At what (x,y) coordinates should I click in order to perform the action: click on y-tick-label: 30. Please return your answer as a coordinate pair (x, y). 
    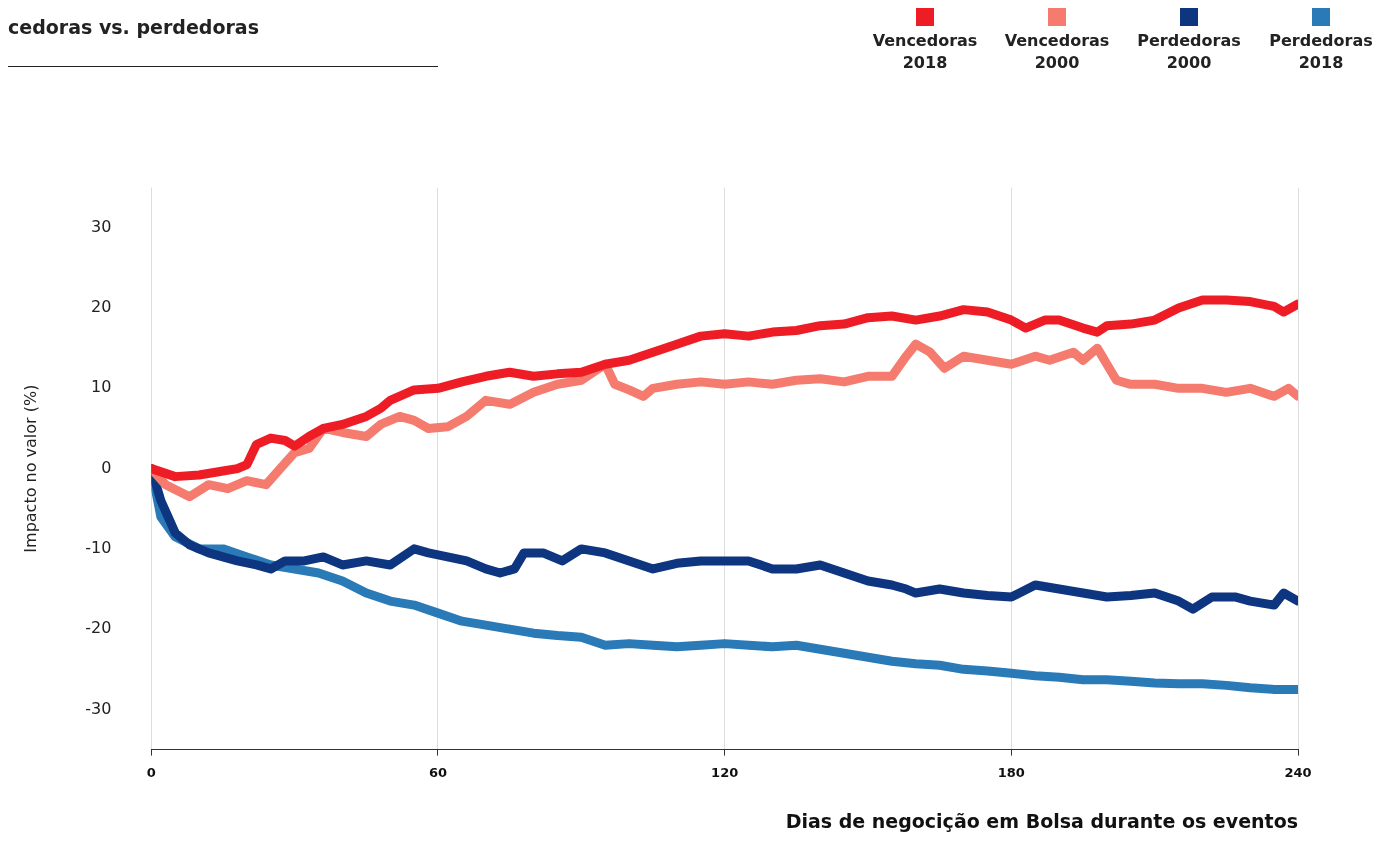
    Looking at the image, I should click on (101, 226).